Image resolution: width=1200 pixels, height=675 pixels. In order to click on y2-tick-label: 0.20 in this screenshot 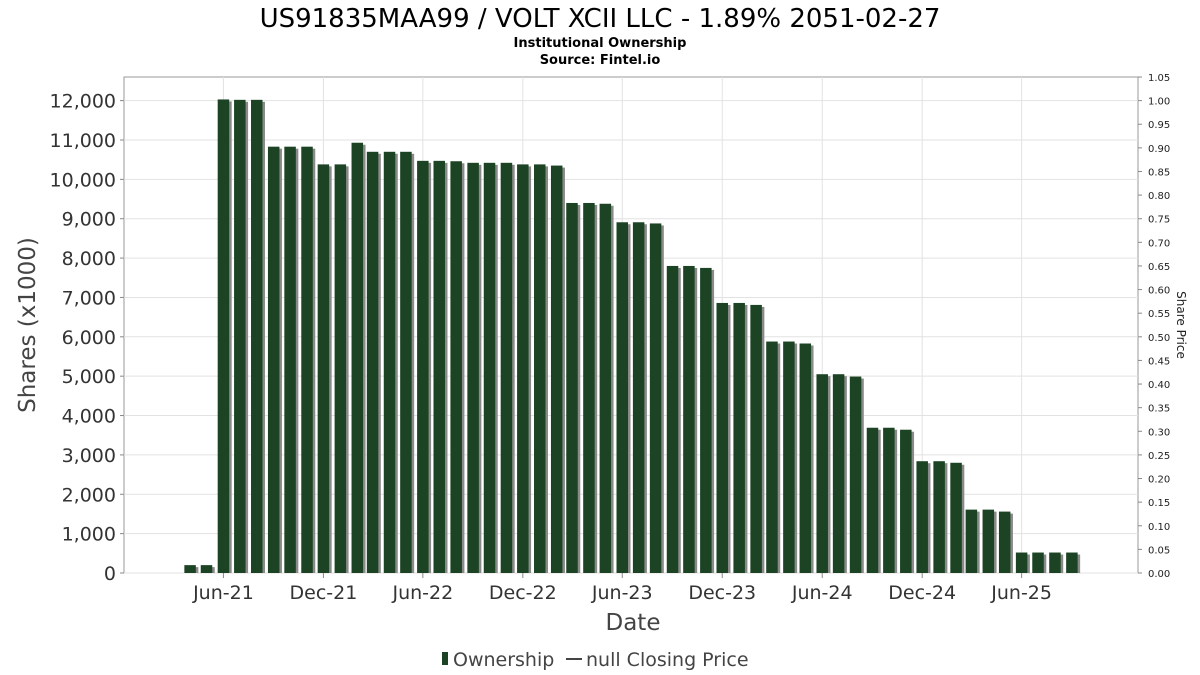, I will do `click(1159, 480)`.